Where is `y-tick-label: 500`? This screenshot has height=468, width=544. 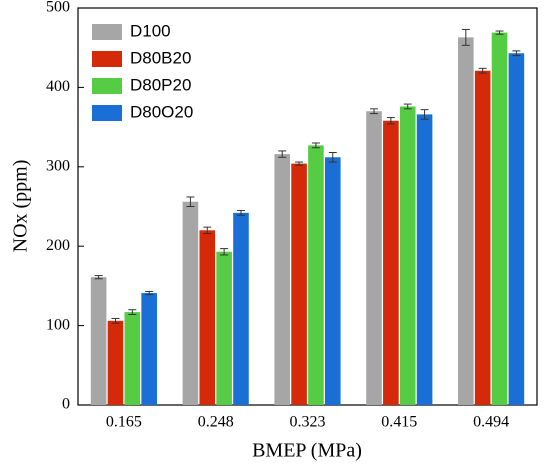
y-tick-label: 500 is located at coordinates (58, 8).